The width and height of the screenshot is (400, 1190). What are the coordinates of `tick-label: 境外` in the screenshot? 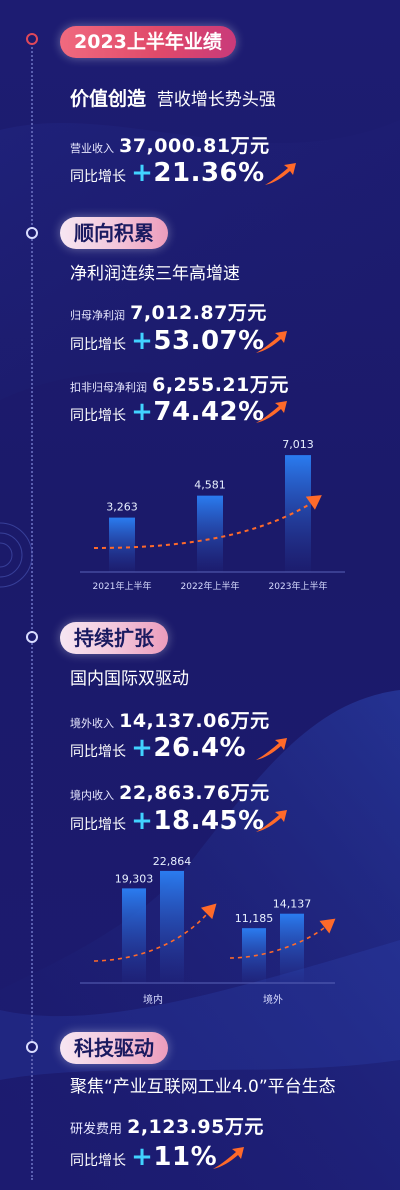 It's located at (273, 999).